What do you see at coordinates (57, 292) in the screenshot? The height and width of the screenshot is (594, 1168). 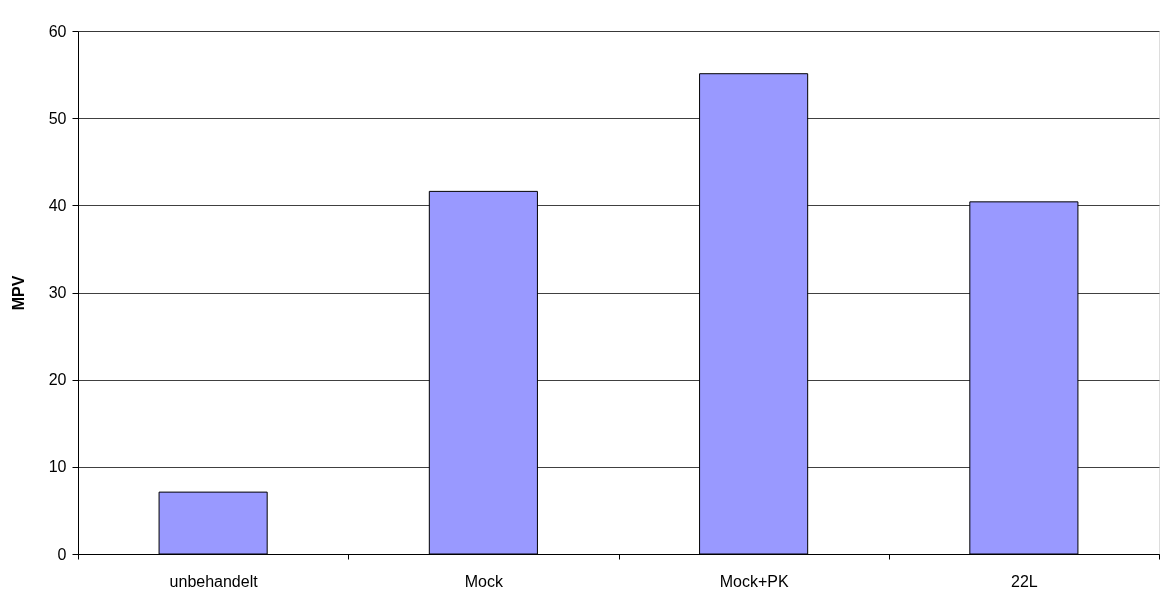 I see `y-tick-label: 30` at bounding box center [57, 292].